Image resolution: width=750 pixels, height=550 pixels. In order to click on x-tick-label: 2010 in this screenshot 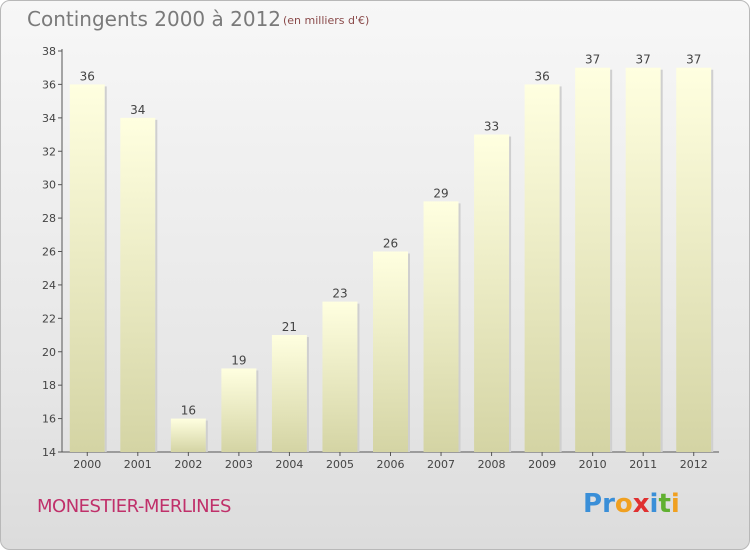, I will do `click(593, 464)`.